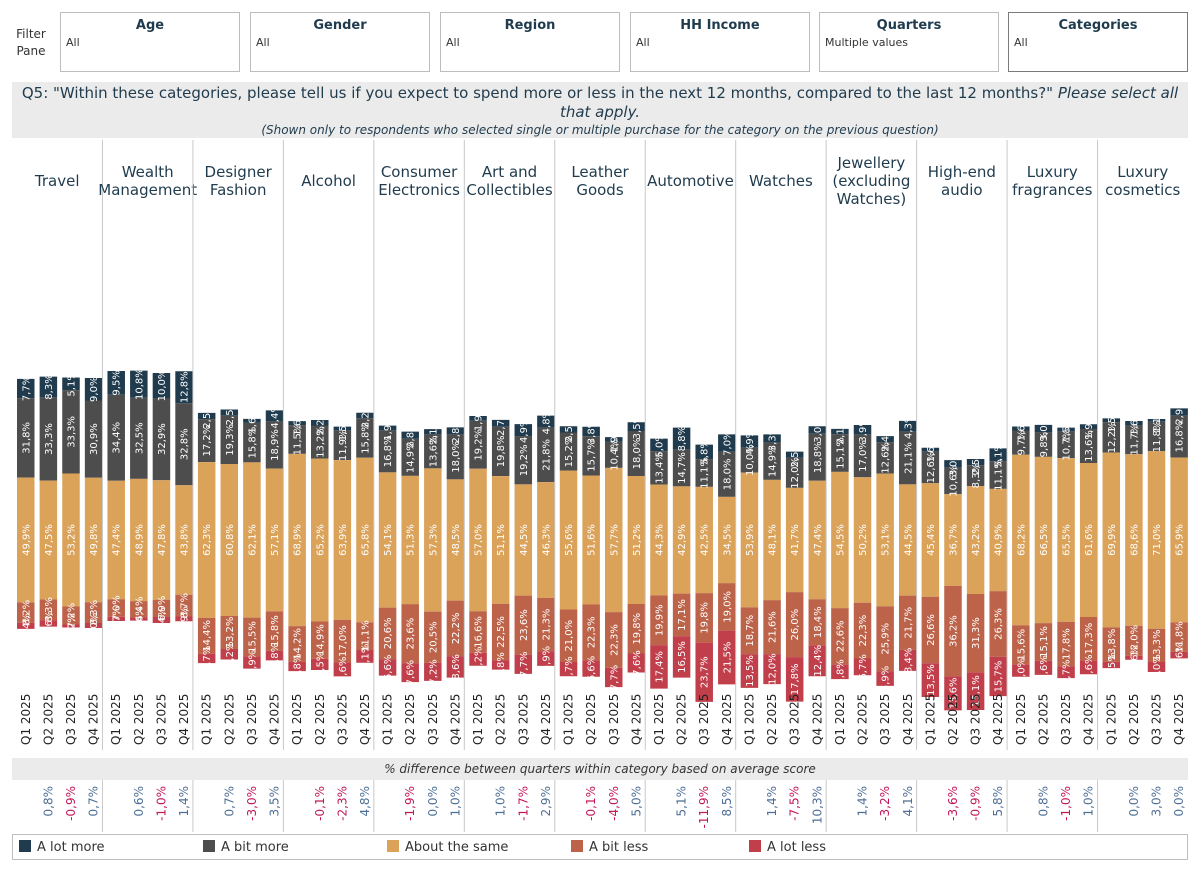 This screenshot has height=872, width=1199. Describe the element at coordinates (340, 42) in the screenshot. I see `filter-gender: Gender All` at that location.